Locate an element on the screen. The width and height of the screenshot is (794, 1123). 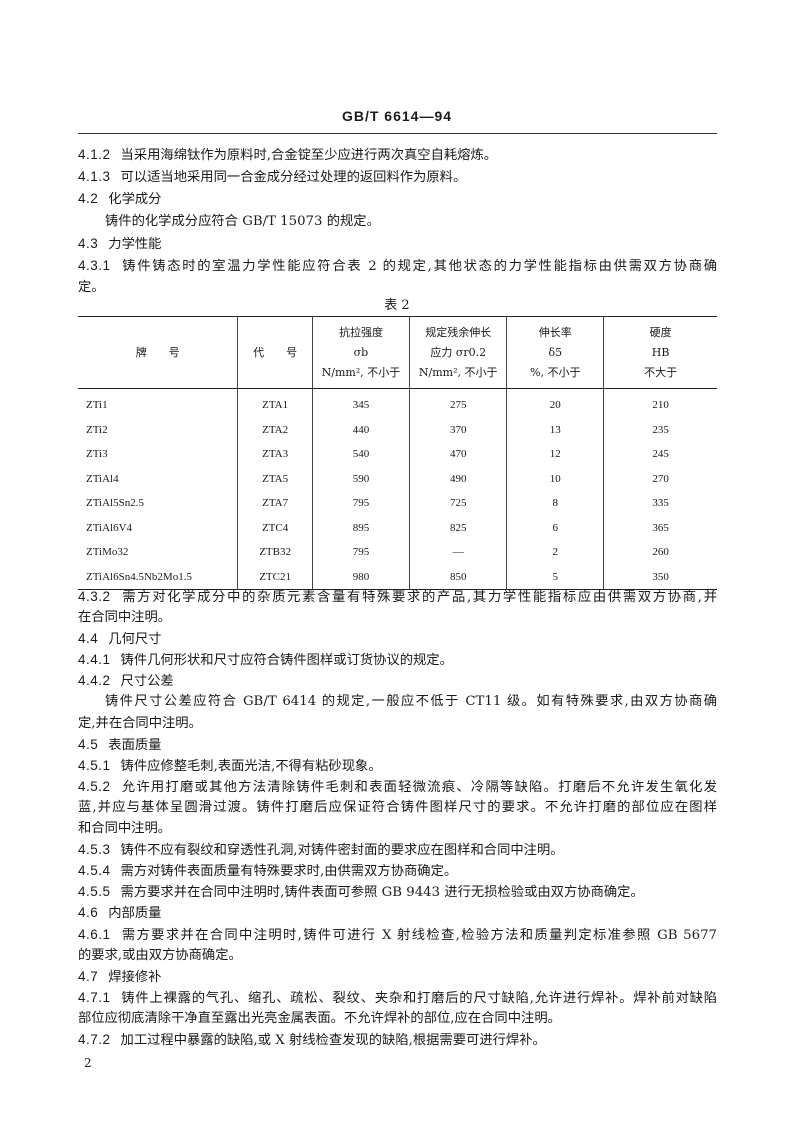
table-cell: ZTi3 is located at coordinates (97, 454).